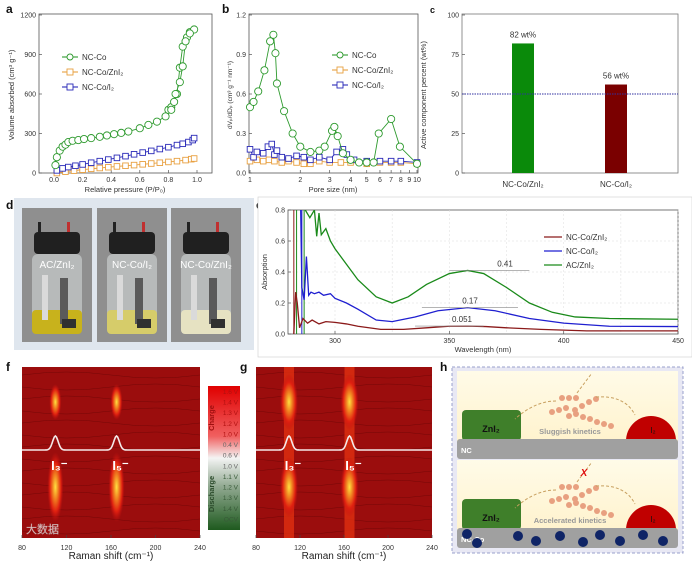  Describe the element at coordinates (241, 16) in the screenshot. I see `y-tick-label: 1.2` at that location.